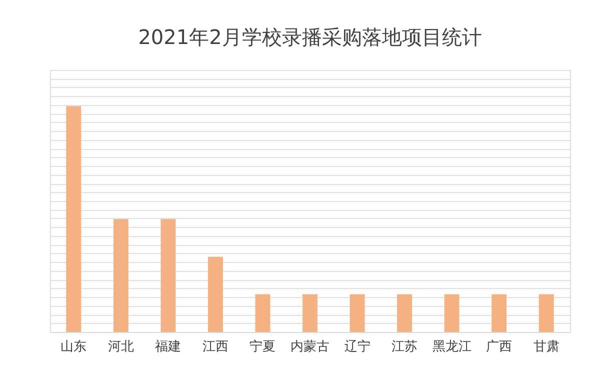 The width and height of the screenshot is (600, 371). What do you see at coordinates (263, 346) in the screenshot?
I see `x-tick-label: 宁夏` at bounding box center [263, 346].